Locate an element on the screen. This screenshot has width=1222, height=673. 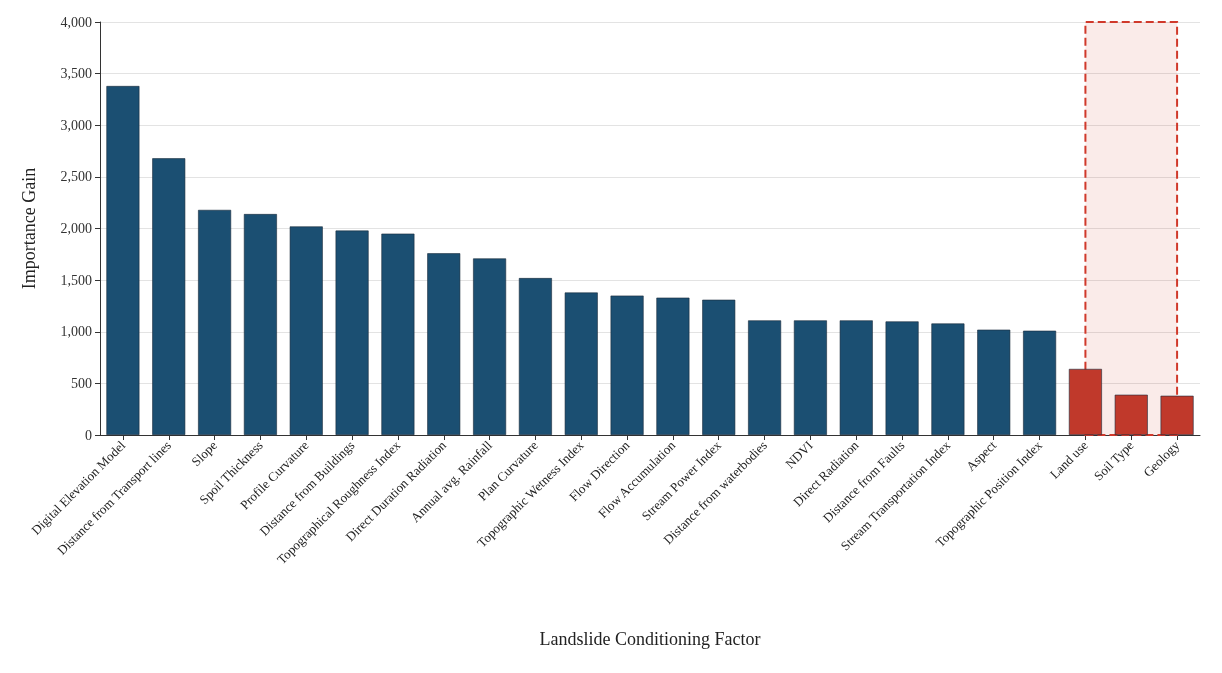
y-tick-label: 0 is located at coordinates (88, 435).